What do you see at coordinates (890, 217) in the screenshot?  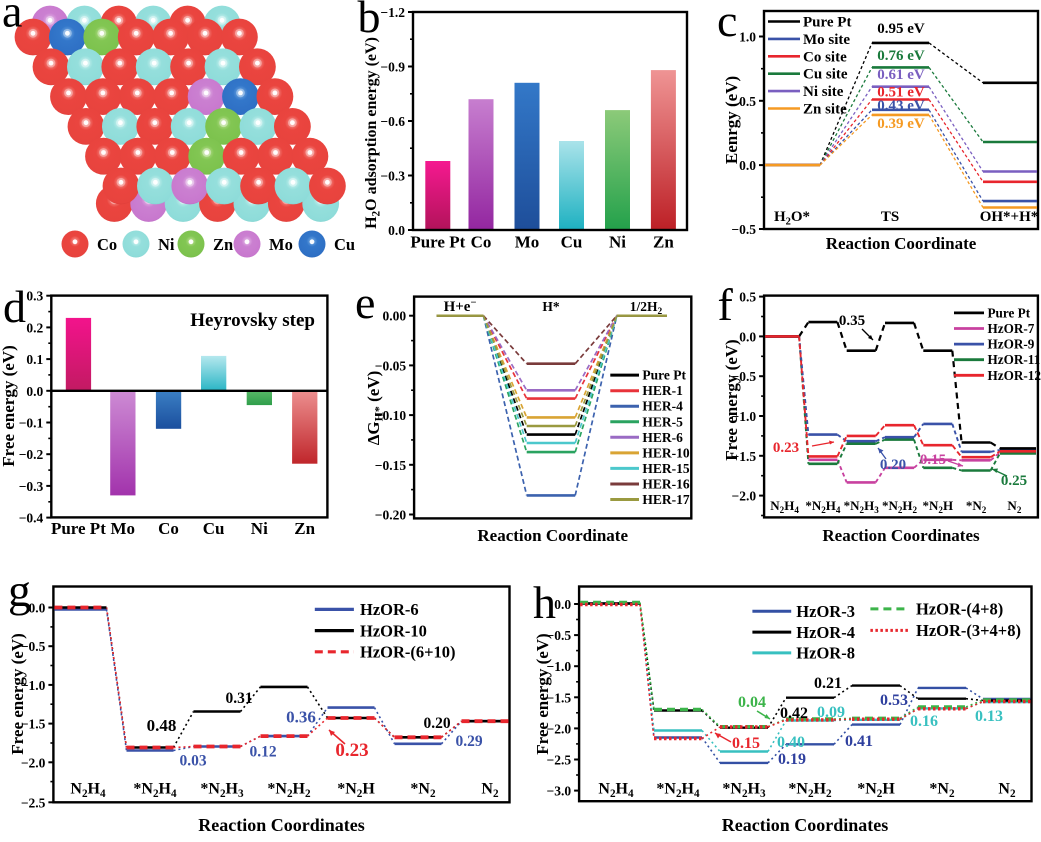 I see `svg-text: TS` at bounding box center [890, 217].